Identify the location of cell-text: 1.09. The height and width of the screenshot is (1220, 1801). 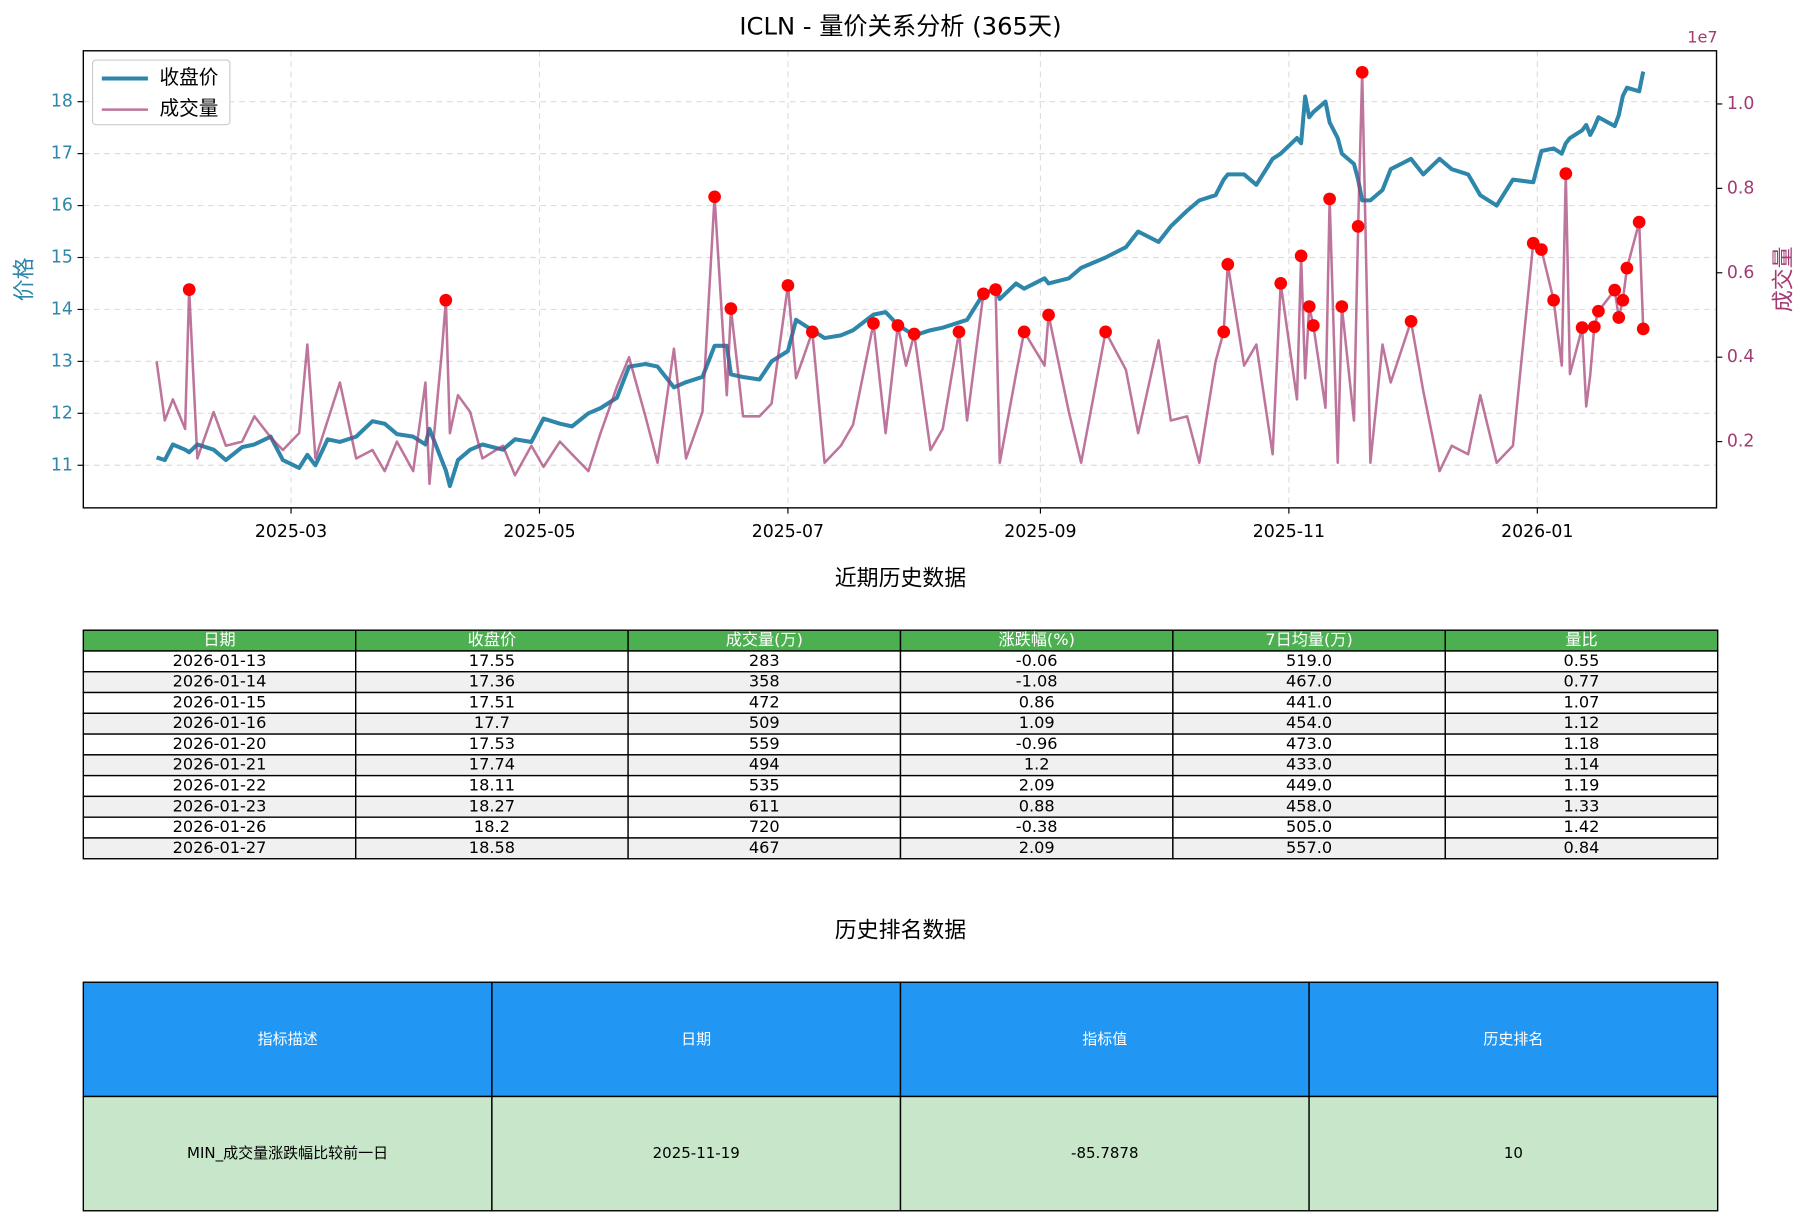
(1037, 722).